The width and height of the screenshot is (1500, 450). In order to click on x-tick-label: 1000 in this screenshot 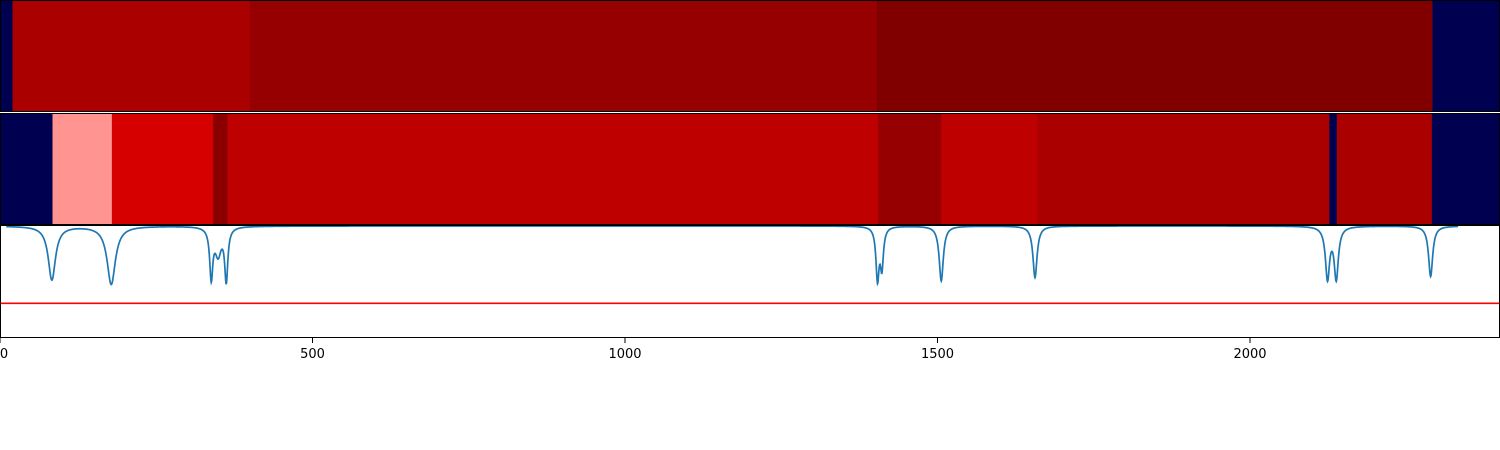, I will do `click(624, 354)`.